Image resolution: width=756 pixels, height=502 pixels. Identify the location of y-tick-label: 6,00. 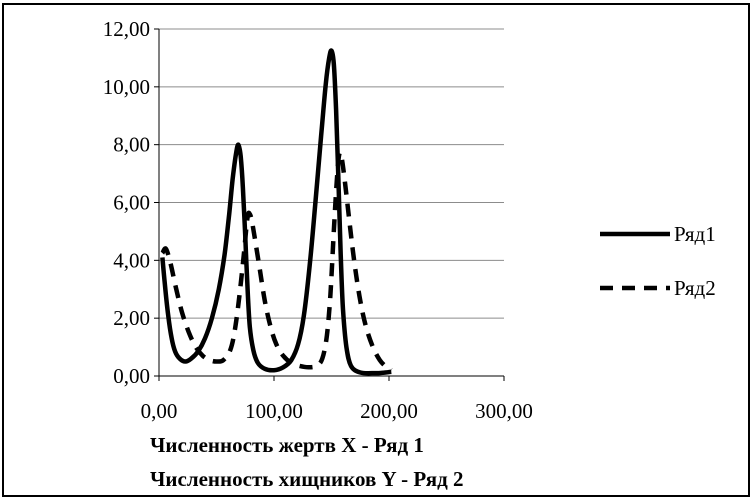
(131, 203).